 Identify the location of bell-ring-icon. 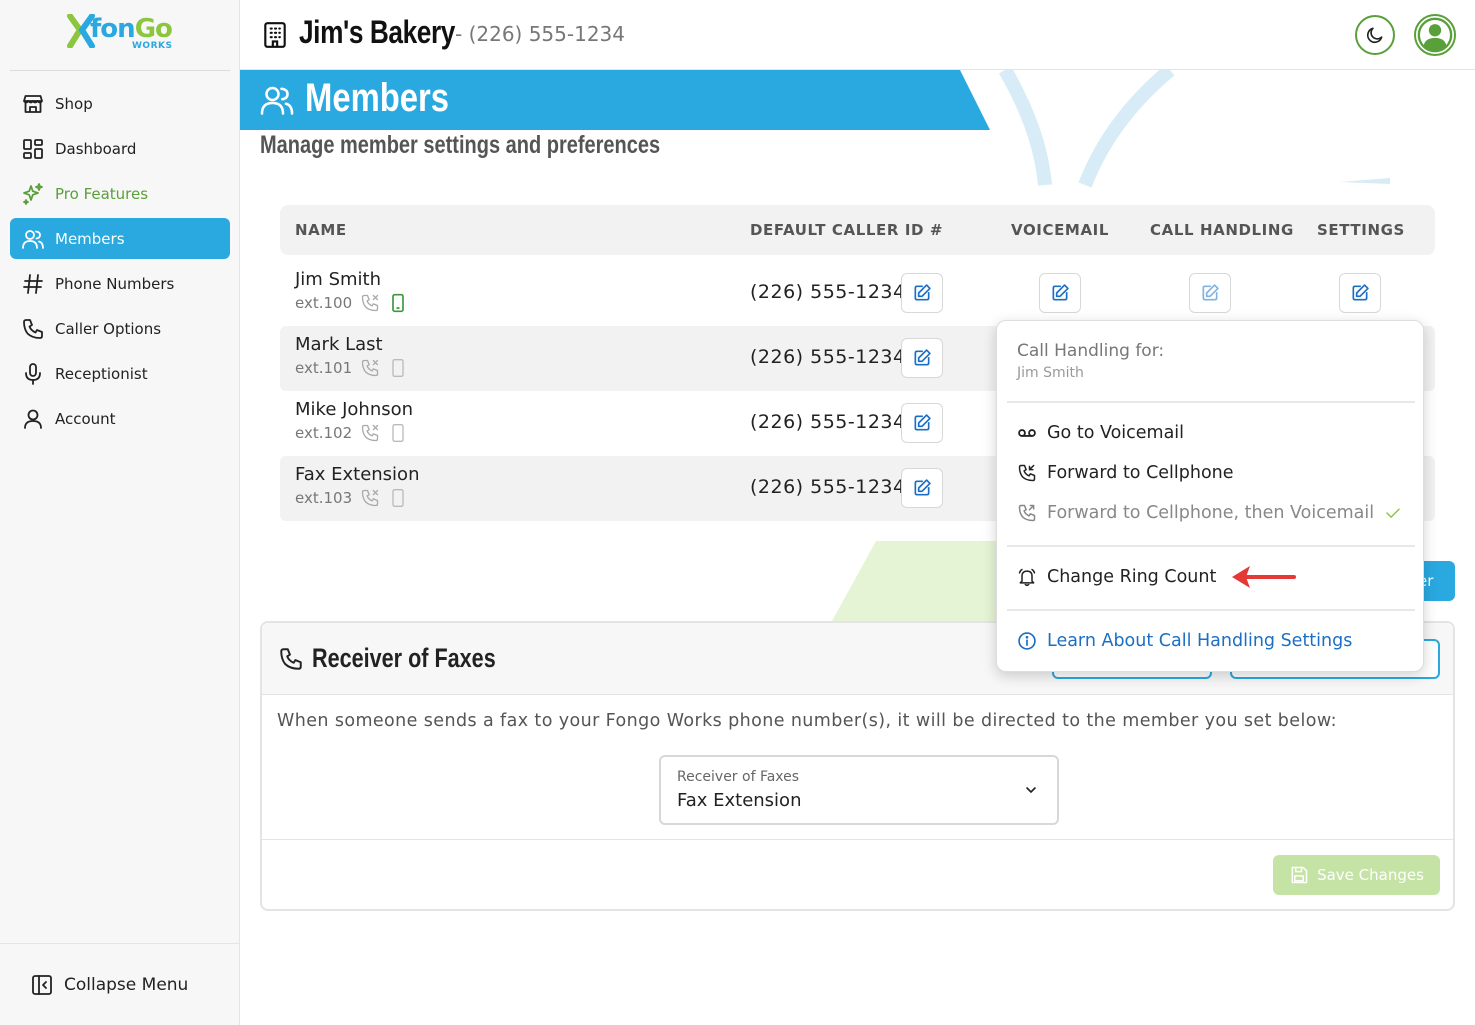
(1027, 577).